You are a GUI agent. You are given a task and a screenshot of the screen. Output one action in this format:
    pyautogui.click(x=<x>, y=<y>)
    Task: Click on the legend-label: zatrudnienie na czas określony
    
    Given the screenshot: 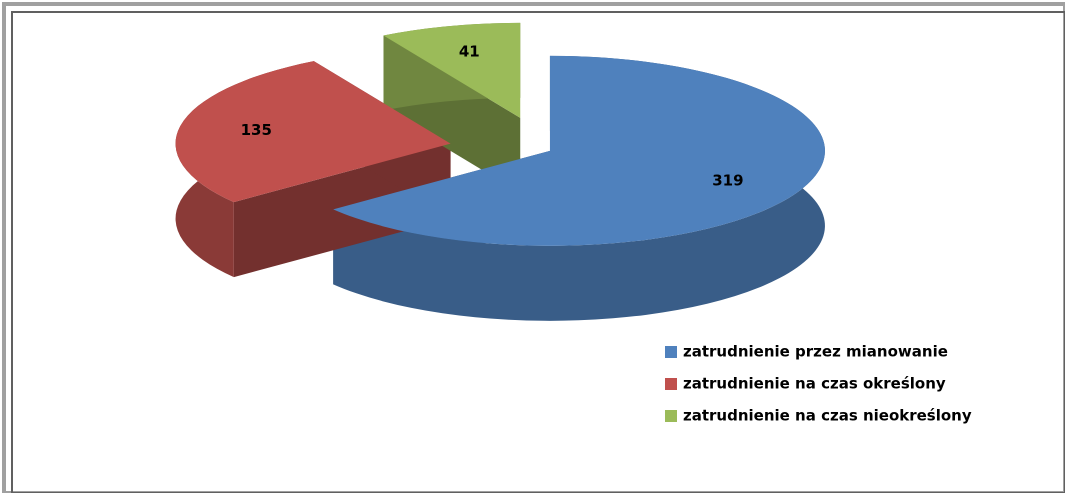 What is the action you would take?
    pyautogui.click(x=814, y=384)
    